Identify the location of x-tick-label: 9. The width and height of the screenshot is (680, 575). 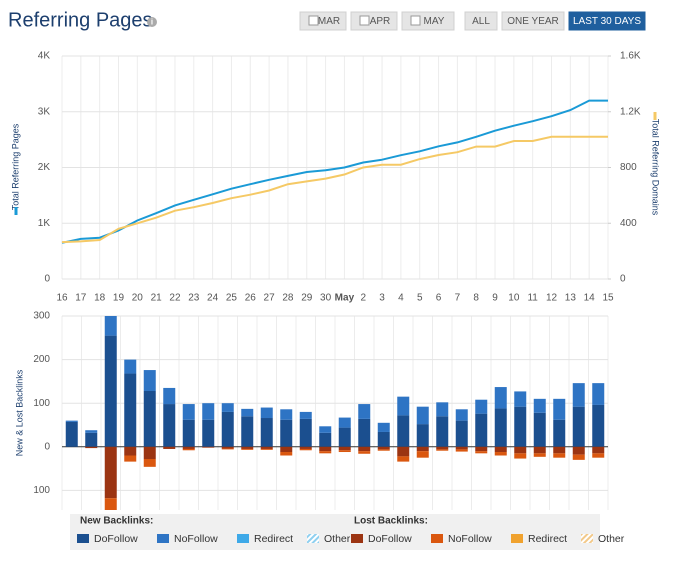
(495, 298).